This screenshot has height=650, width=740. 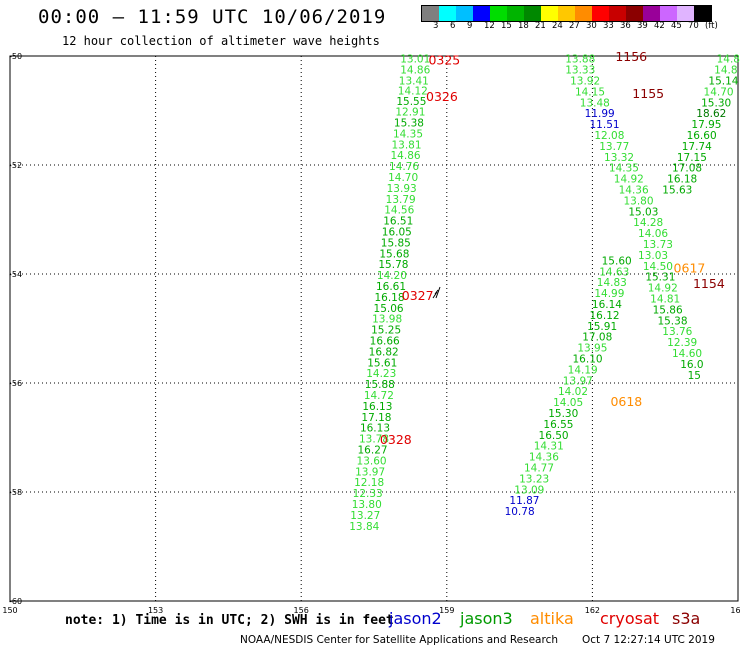 What do you see at coordinates (15, 383) in the screenshot?
I see `y-tick-label: -56` at bounding box center [15, 383].